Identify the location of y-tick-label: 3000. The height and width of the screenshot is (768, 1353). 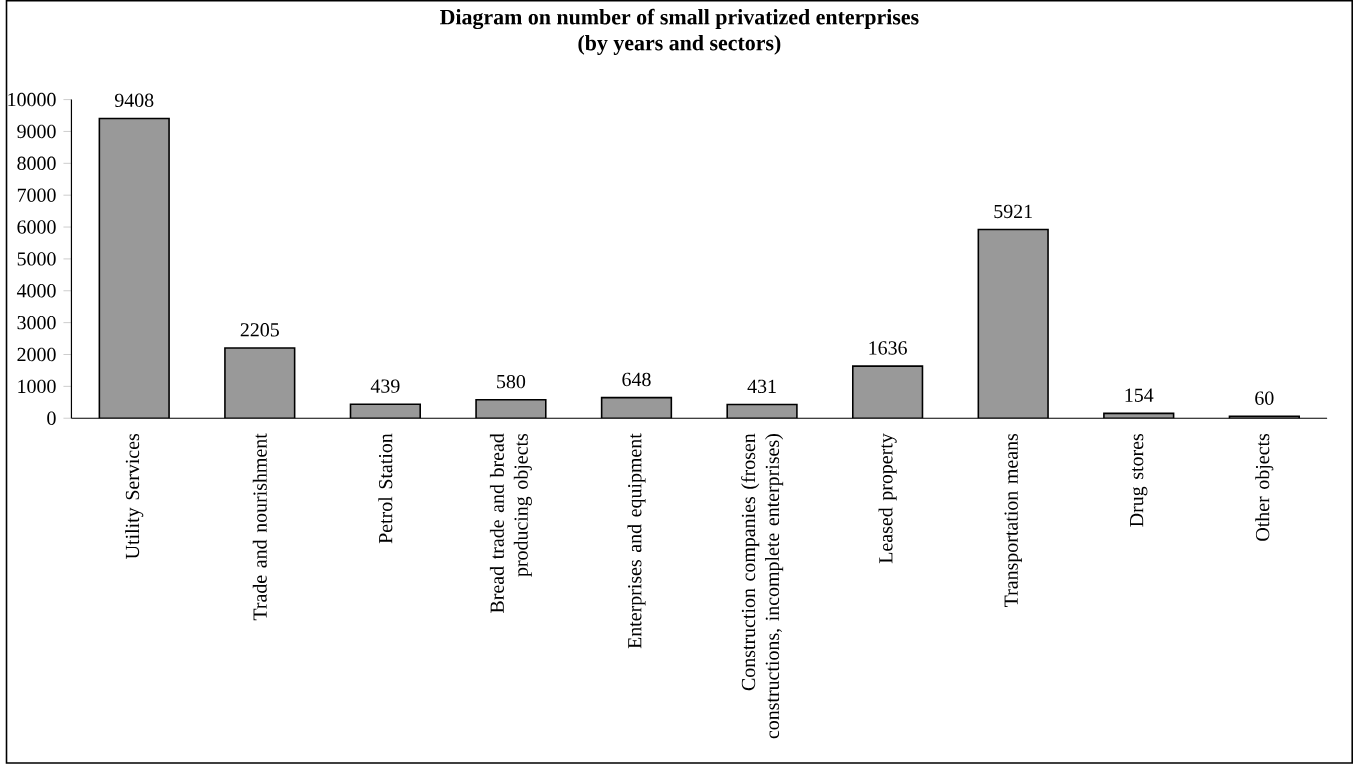
(36, 322).